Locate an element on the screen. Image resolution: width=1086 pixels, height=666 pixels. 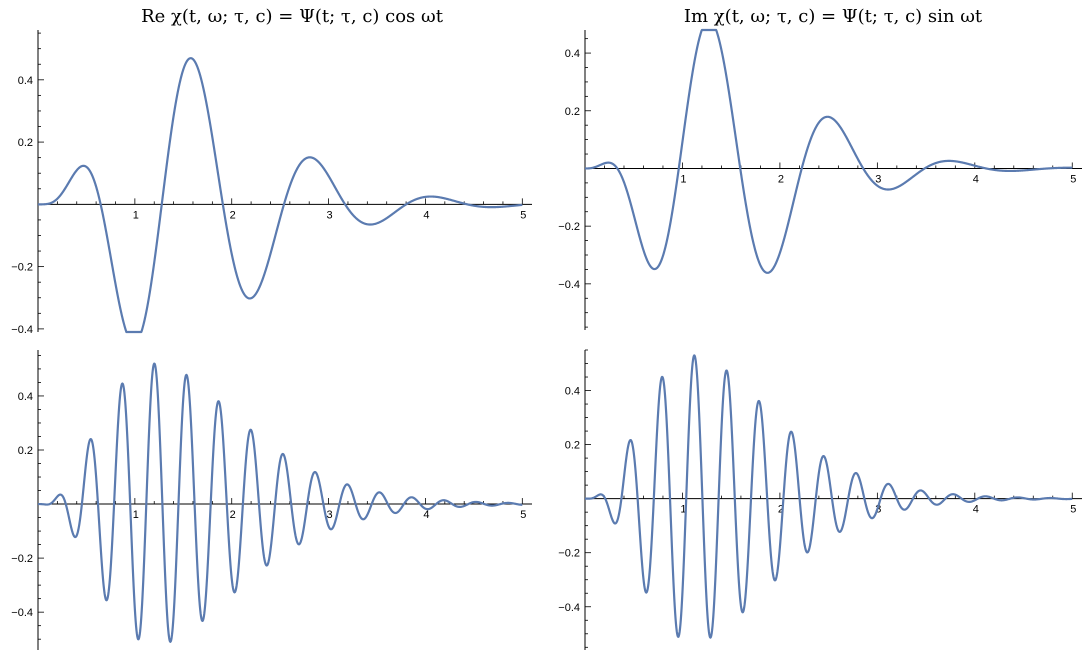
right-column-title: Im χ(t, ω; τ, c) = Ψ(t; τ, c) sin ωt is located at coordinates (833, 16).